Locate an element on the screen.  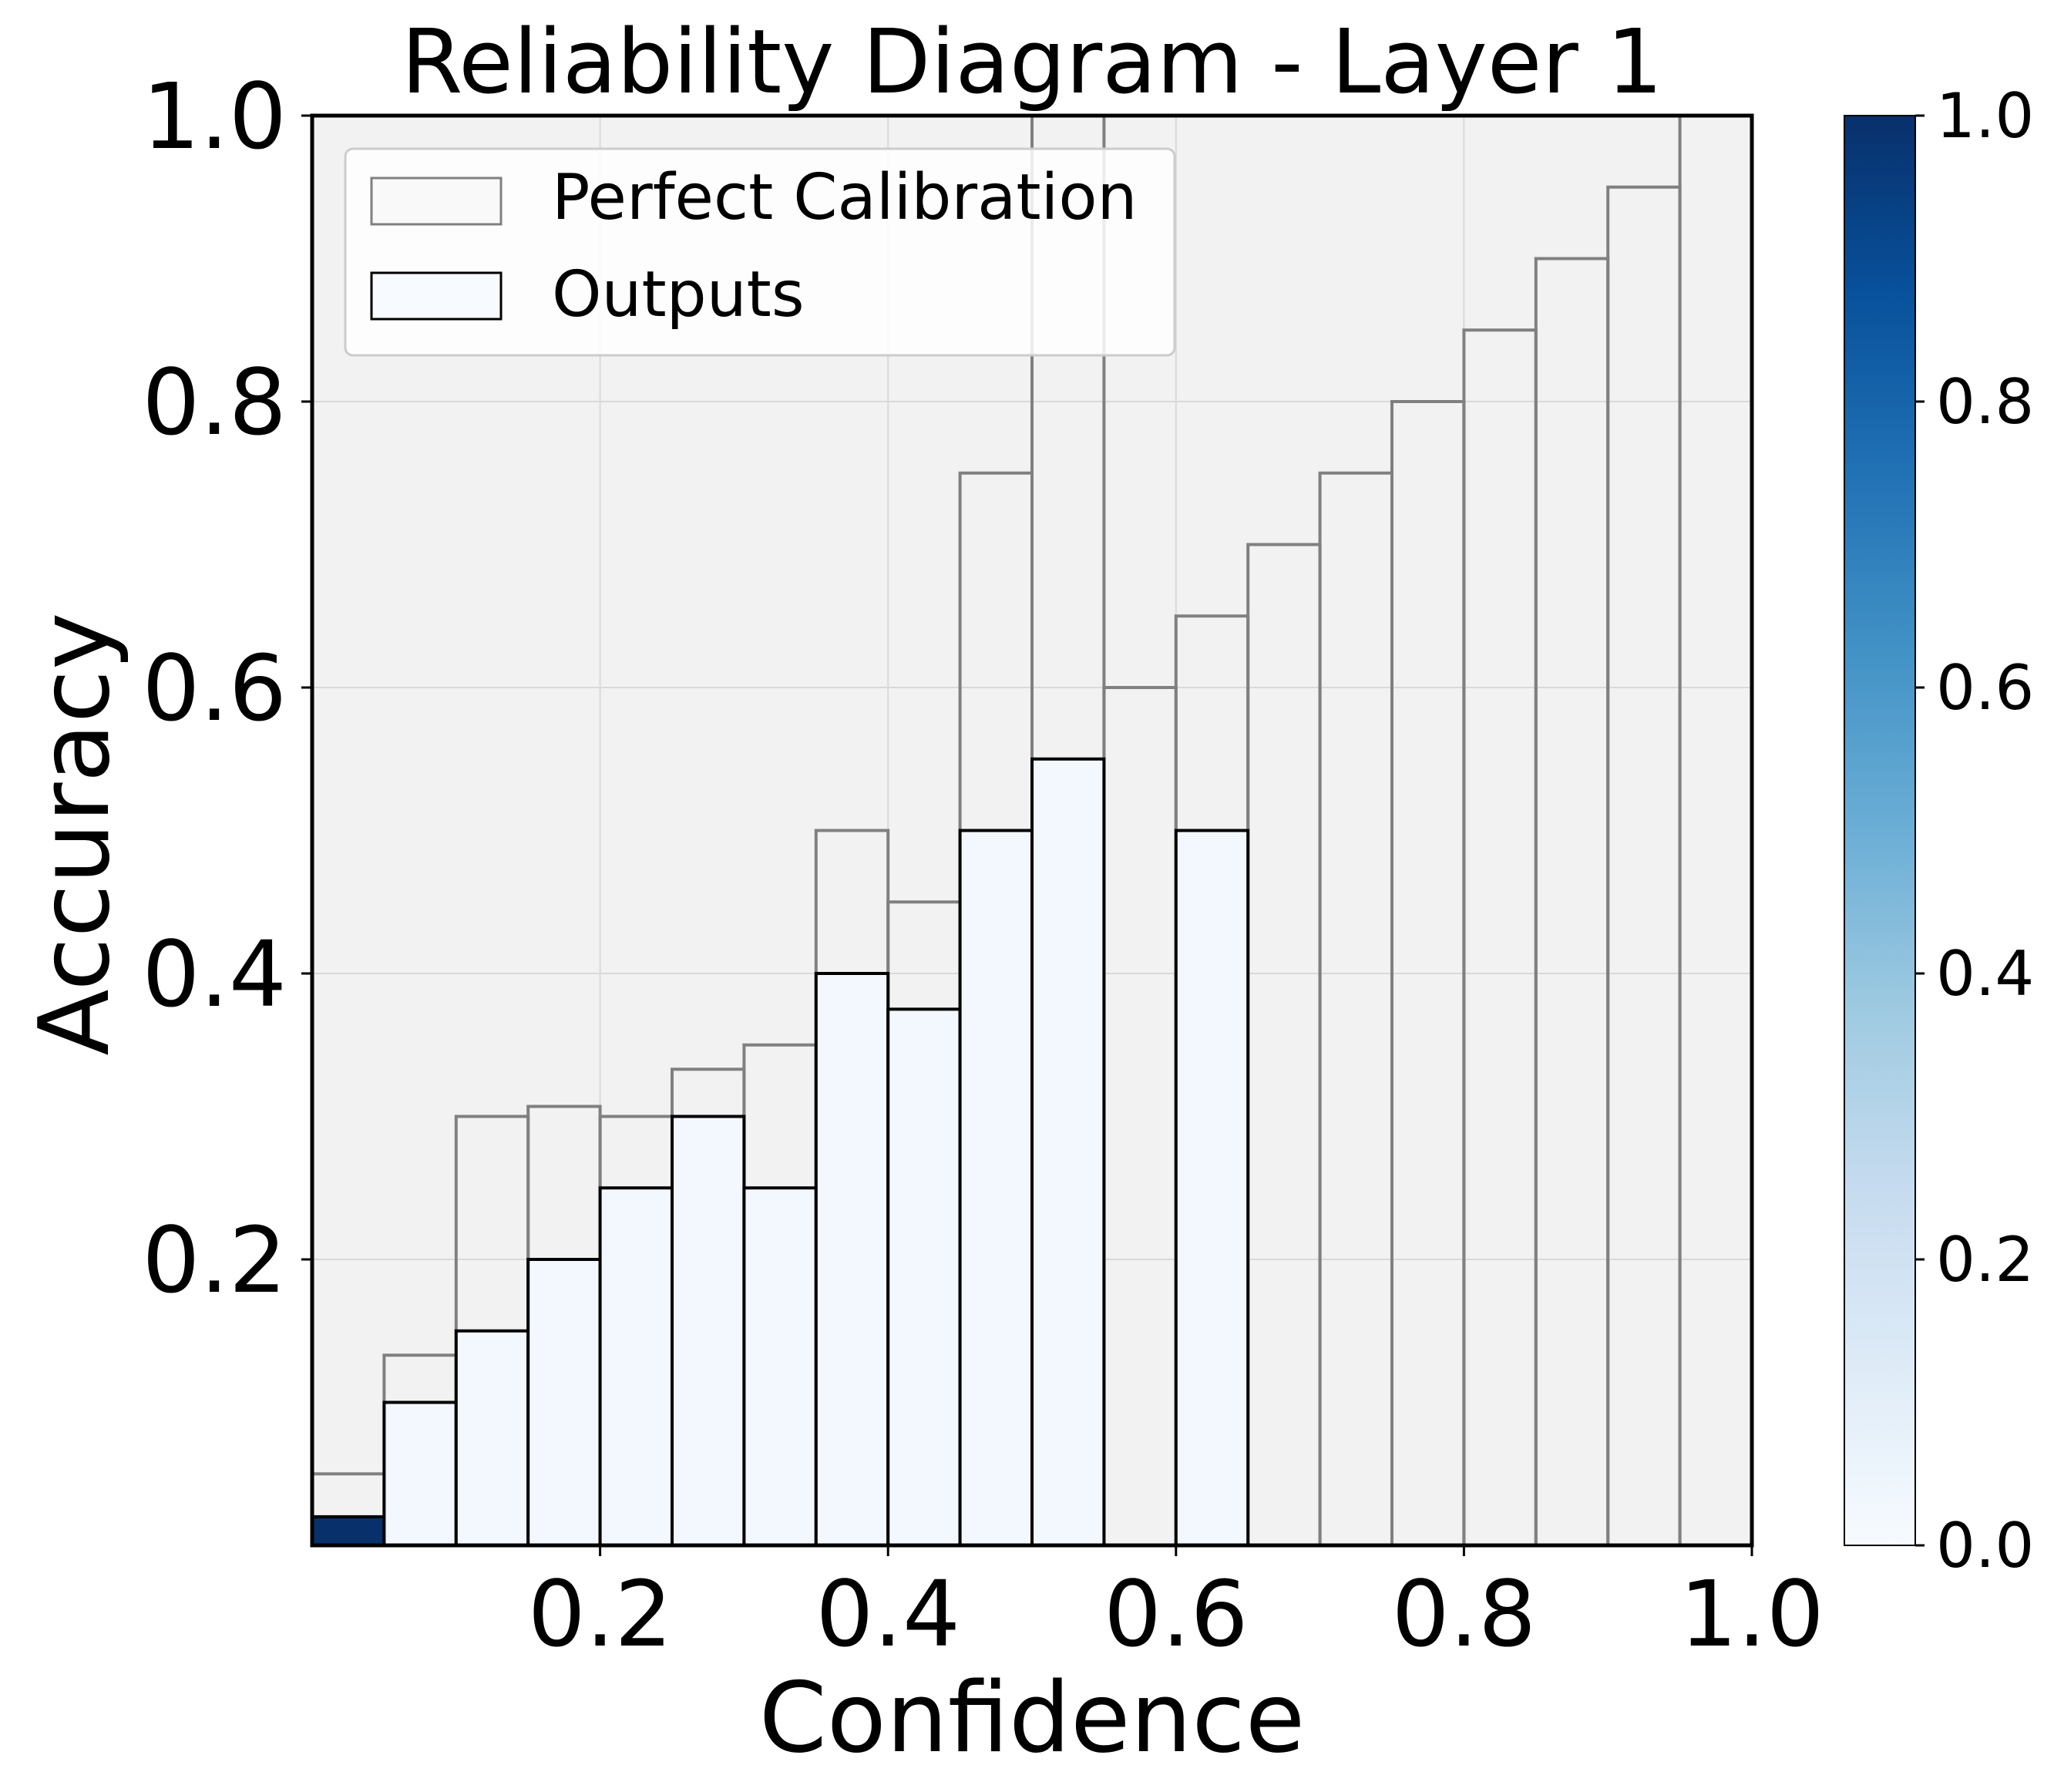
chart-title: Reliability Diagram - Layer 1 is located at coordinates (1031, 62).